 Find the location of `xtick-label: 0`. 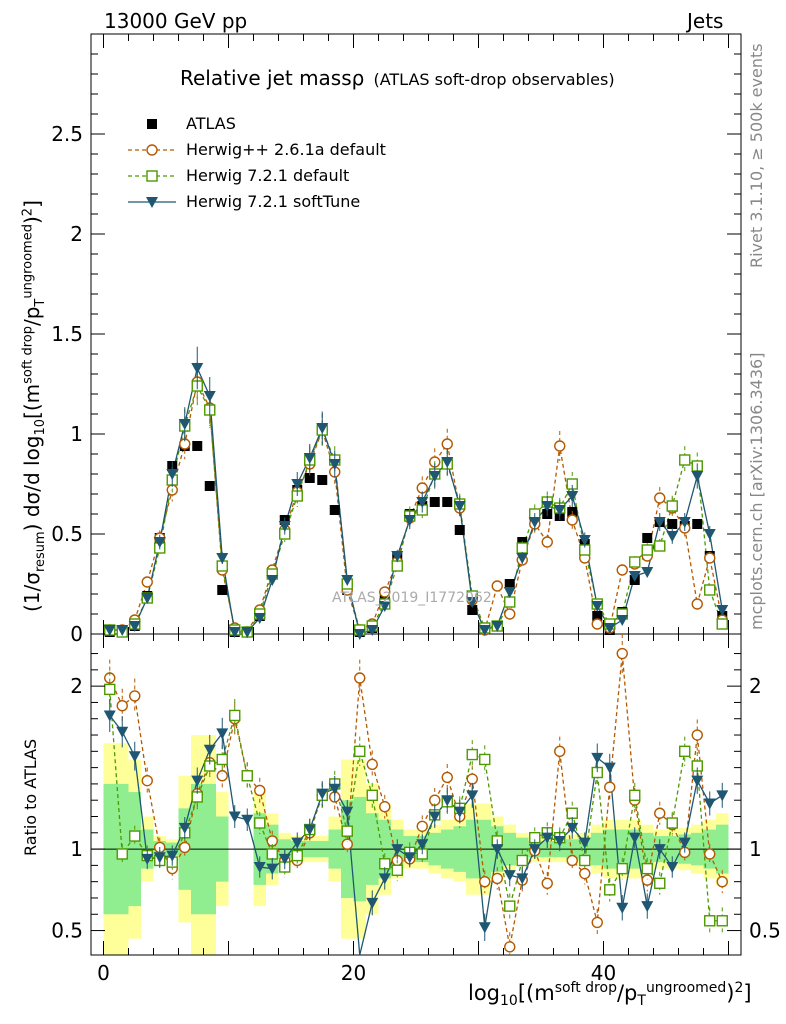

xtick-label: 0 is located at coordinates (103, 973).